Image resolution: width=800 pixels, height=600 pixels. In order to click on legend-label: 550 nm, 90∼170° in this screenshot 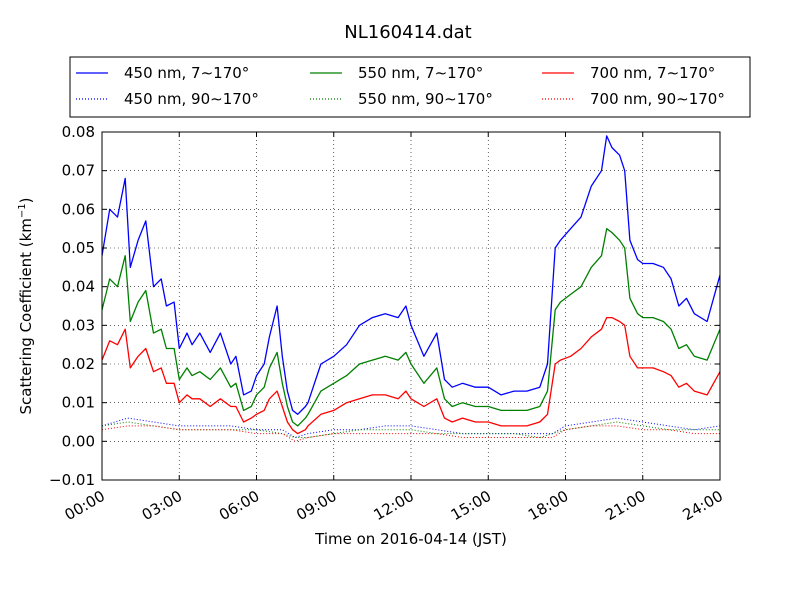, I will do `click(425, 99)`.